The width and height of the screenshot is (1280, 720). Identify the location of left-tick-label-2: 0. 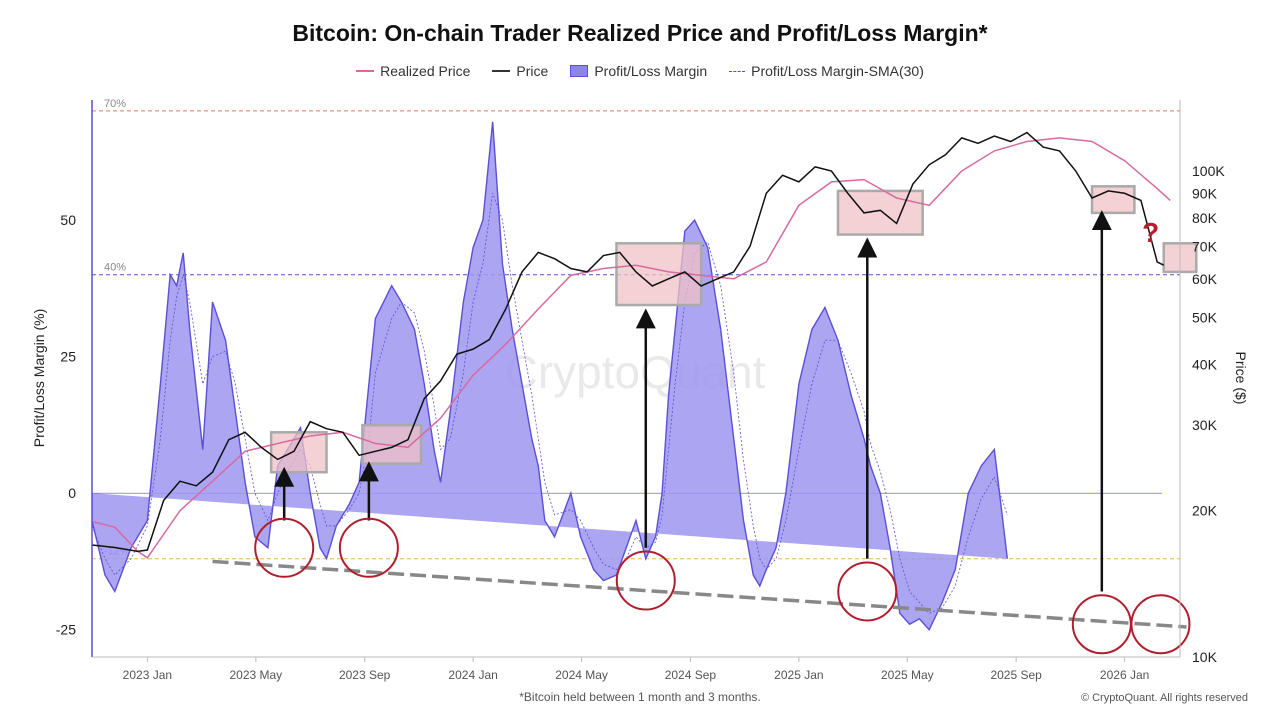
(72, 493).